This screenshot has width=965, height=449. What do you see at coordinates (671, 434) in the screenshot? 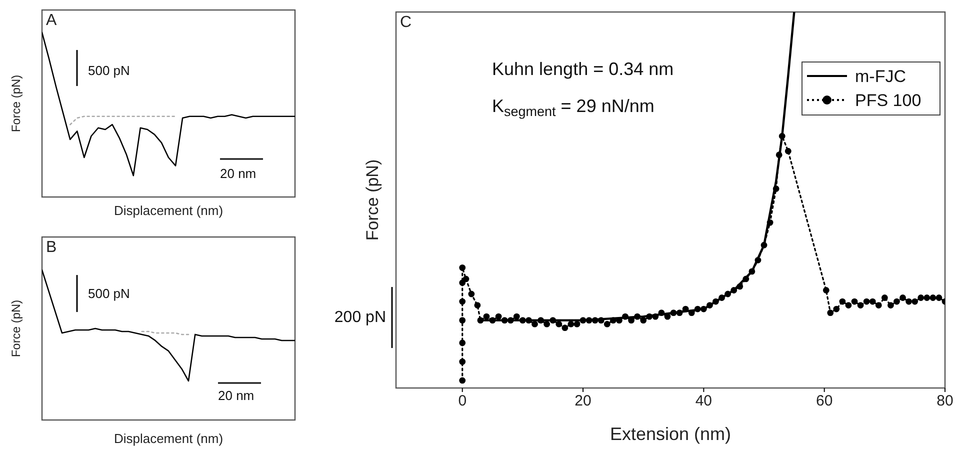
I see `x-axis-title: Extension (nm)` at bounding box center [671, 434].